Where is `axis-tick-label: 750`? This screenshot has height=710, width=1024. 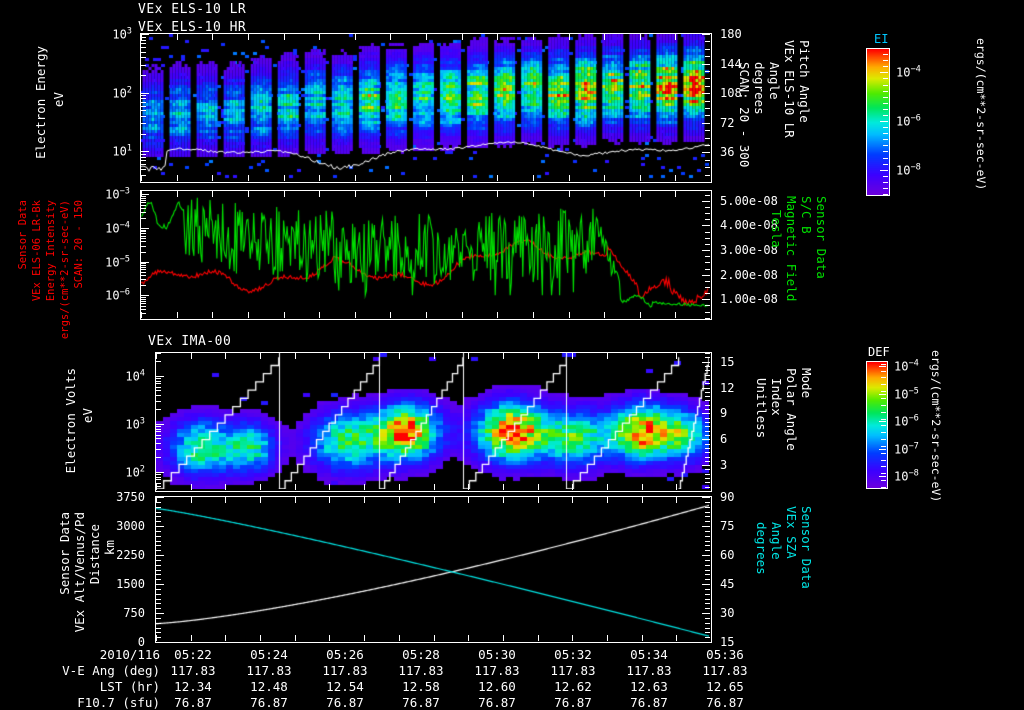
axis-tick-label: 750 is located at coordinates (134, 613).